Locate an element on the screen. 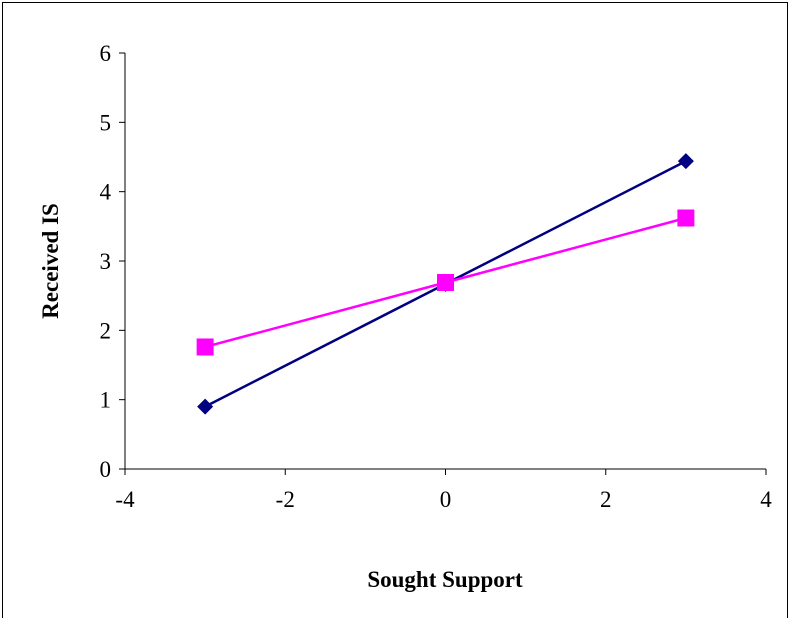 The image size is (792, 619). y-tick-label: 0 is located at coordinates (106, 469).